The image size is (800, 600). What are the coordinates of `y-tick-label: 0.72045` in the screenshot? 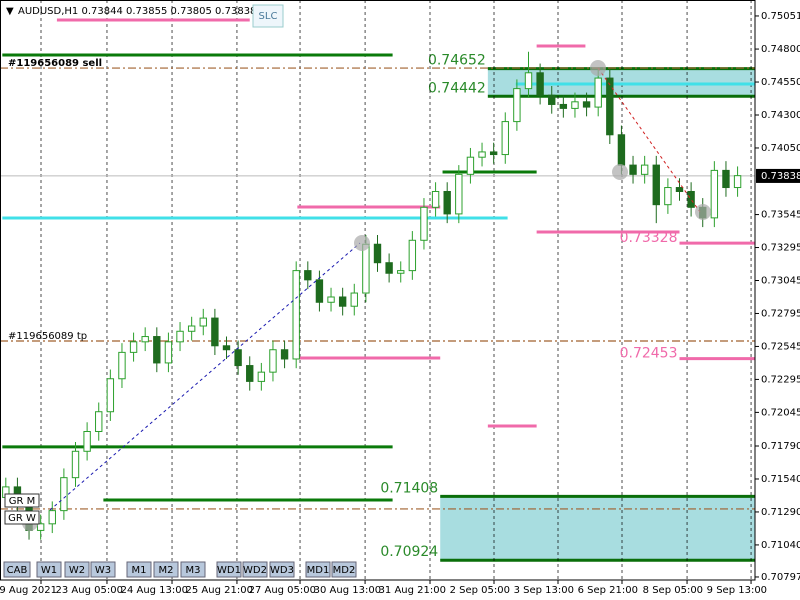 It's located at (780, 412).